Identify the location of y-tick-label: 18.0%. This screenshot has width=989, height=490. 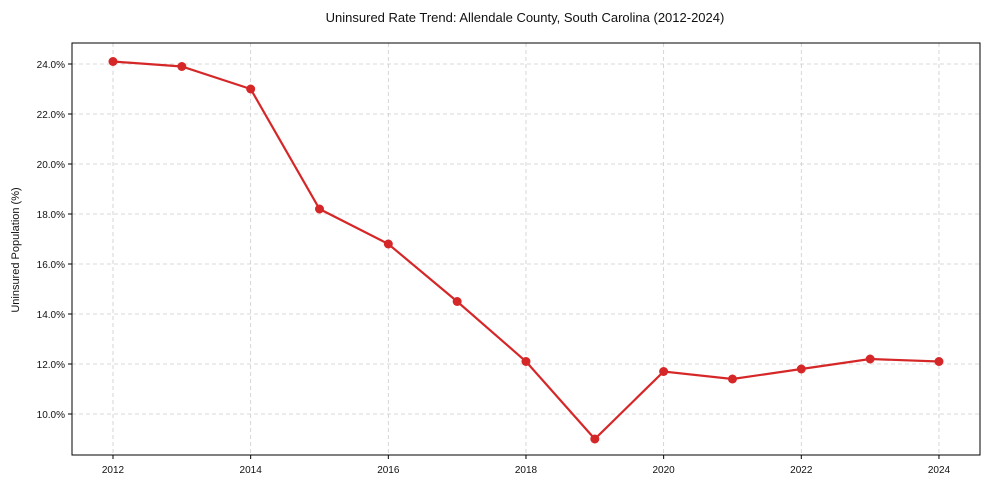
(51, 215).